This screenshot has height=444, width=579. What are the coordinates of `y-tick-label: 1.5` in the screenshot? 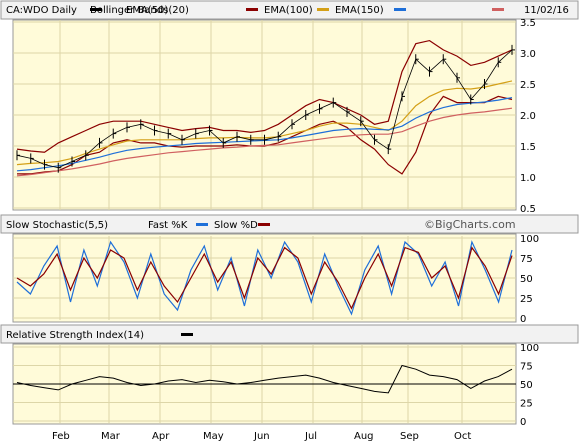 It's located at (528, 147).